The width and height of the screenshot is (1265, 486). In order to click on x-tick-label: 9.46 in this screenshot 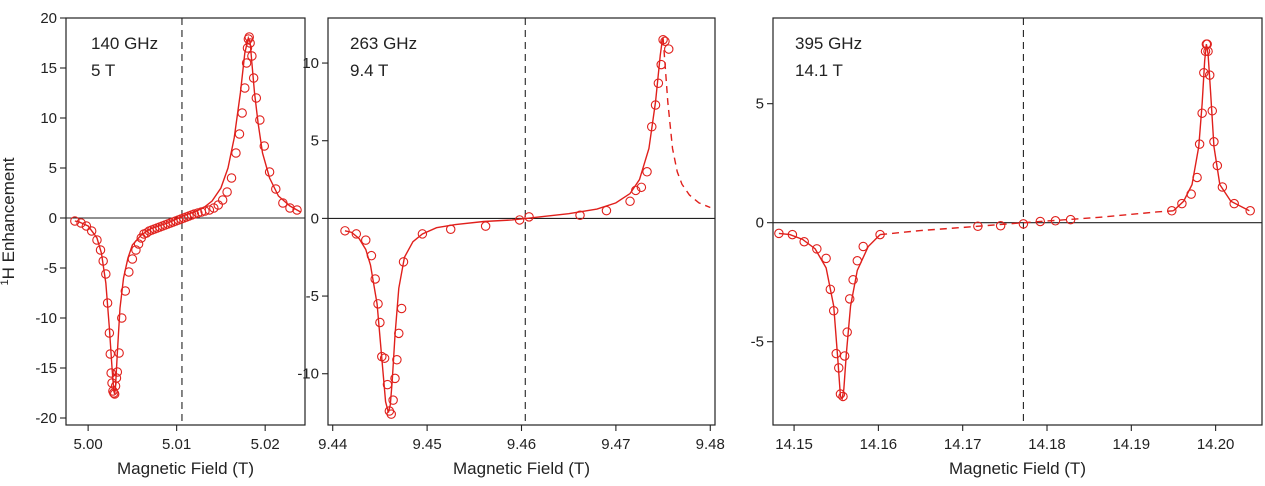, I will do `click(521, 444)`.